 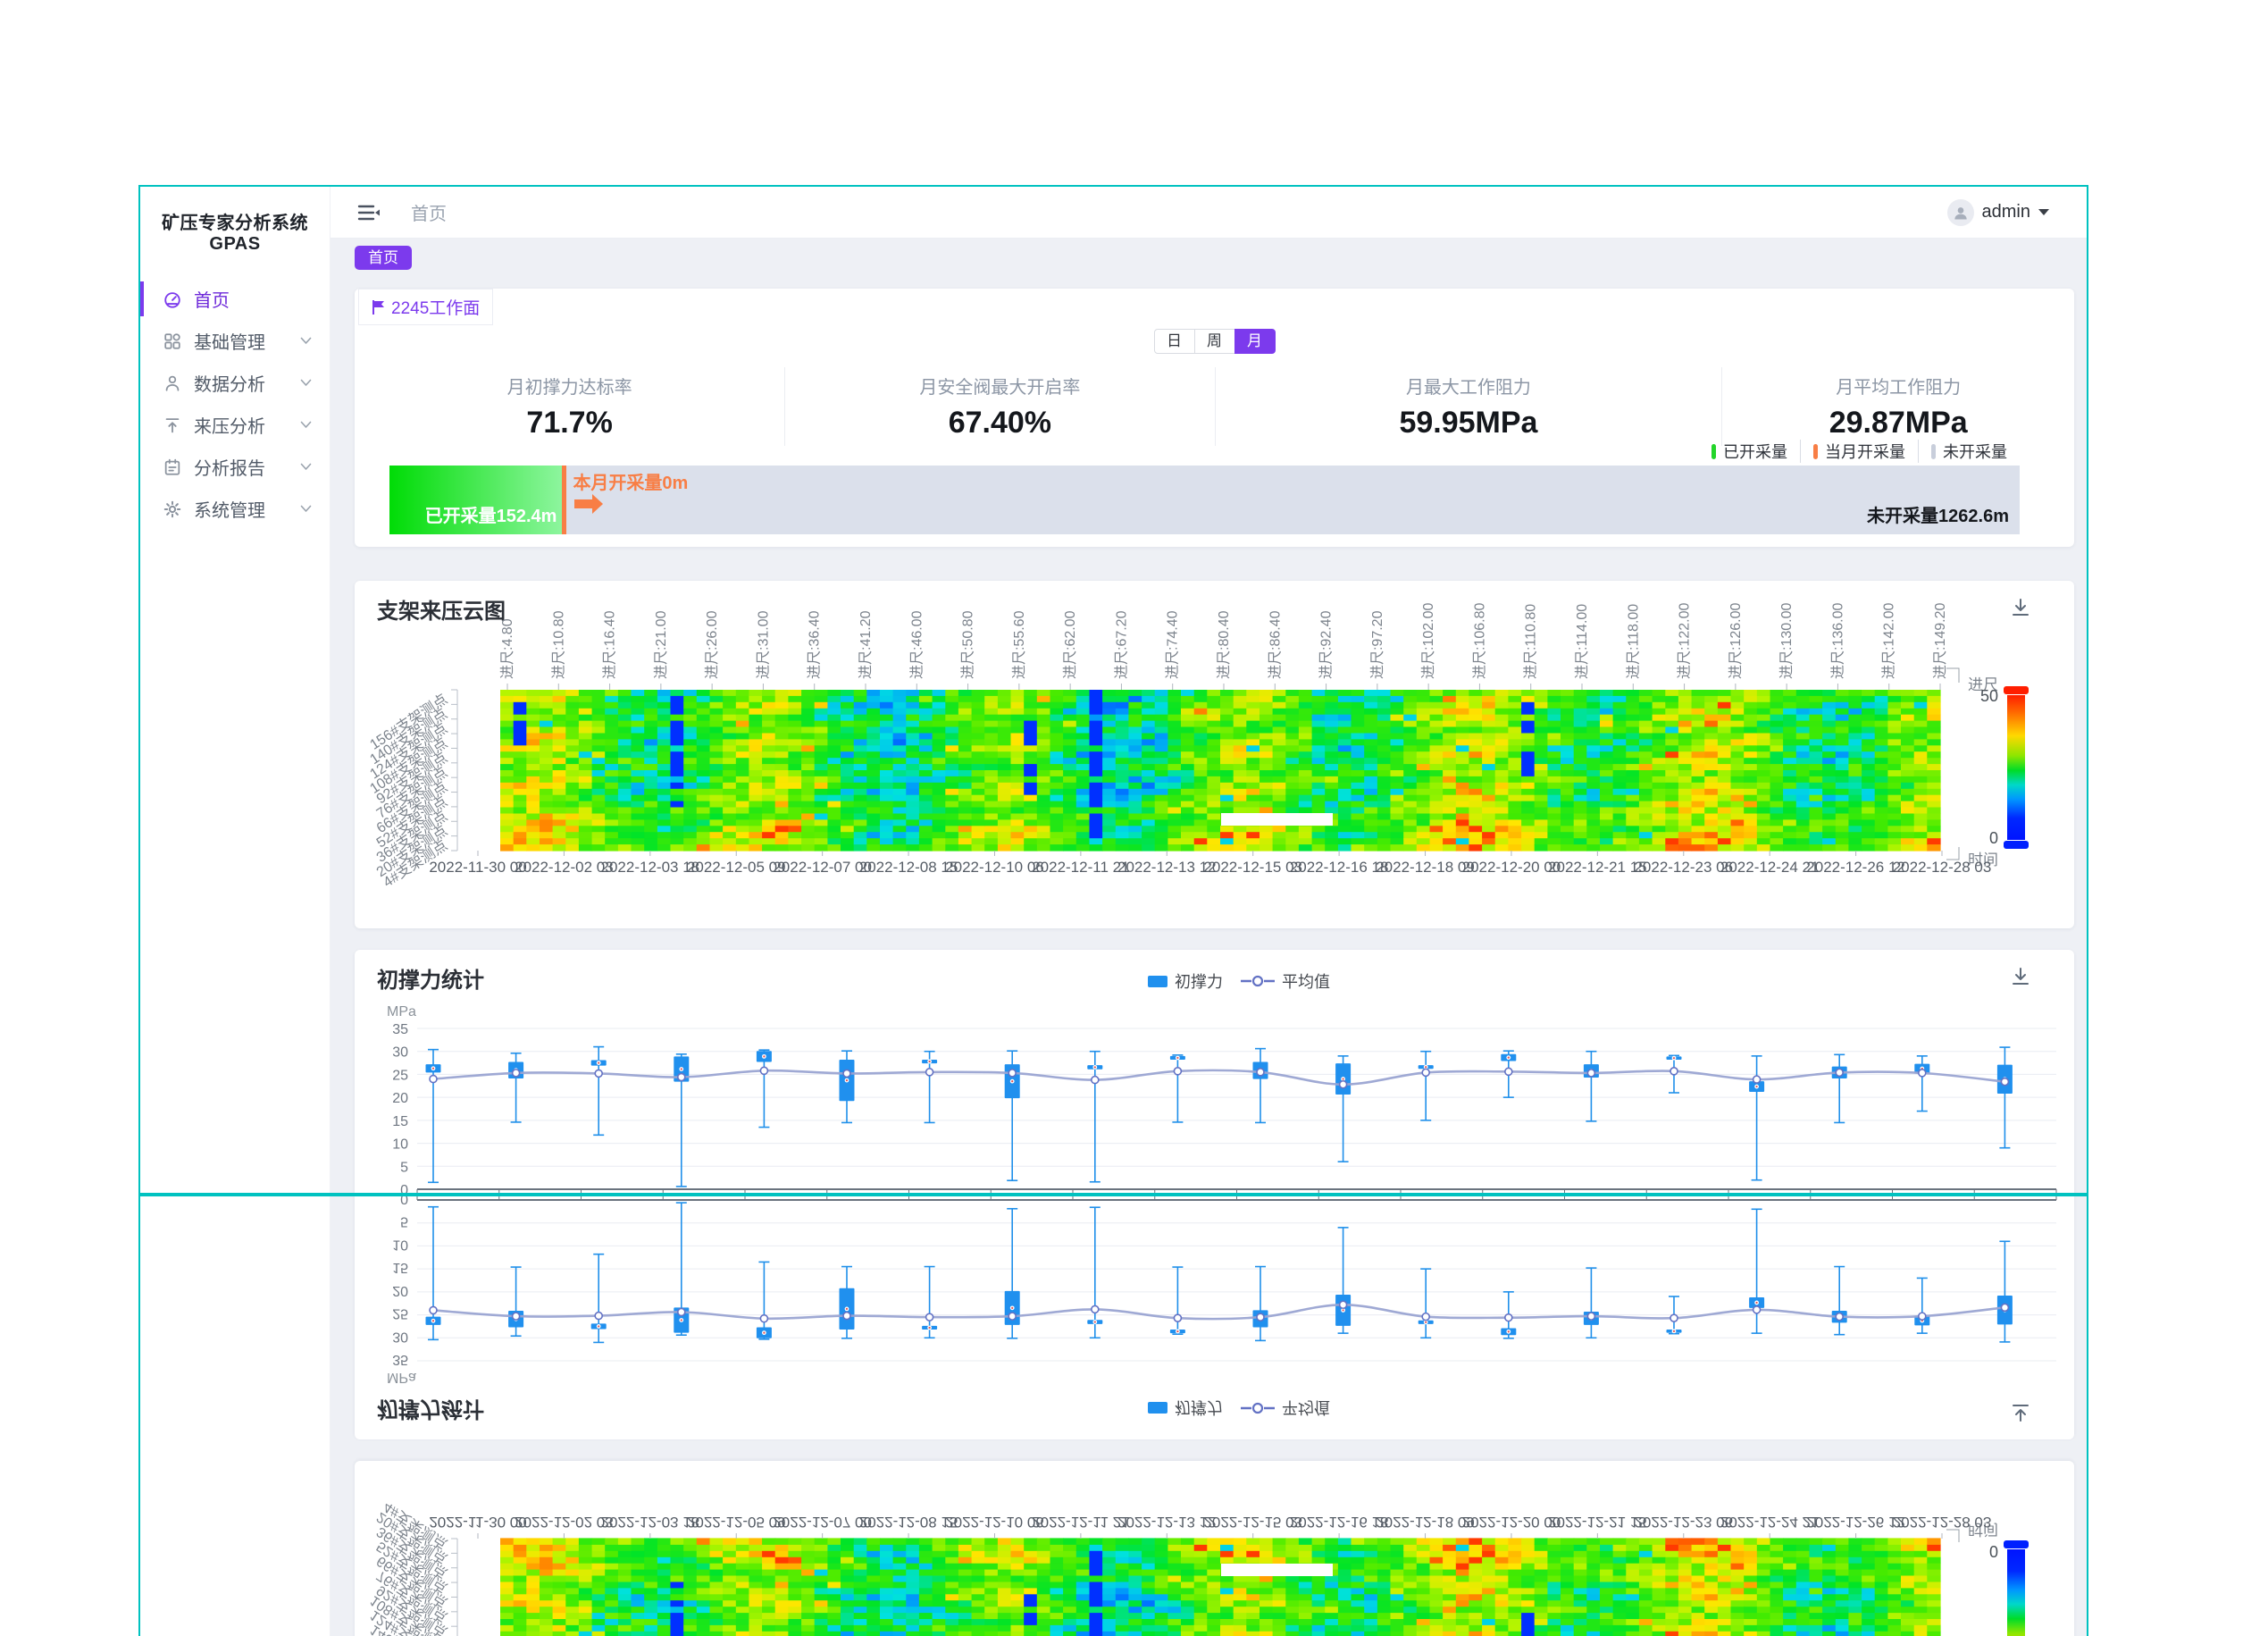 What do you see at coordinates (1185, 981) in the screenshot?
I see `legend-setting-load: 初撑力` at bounding box center [1185, 981].